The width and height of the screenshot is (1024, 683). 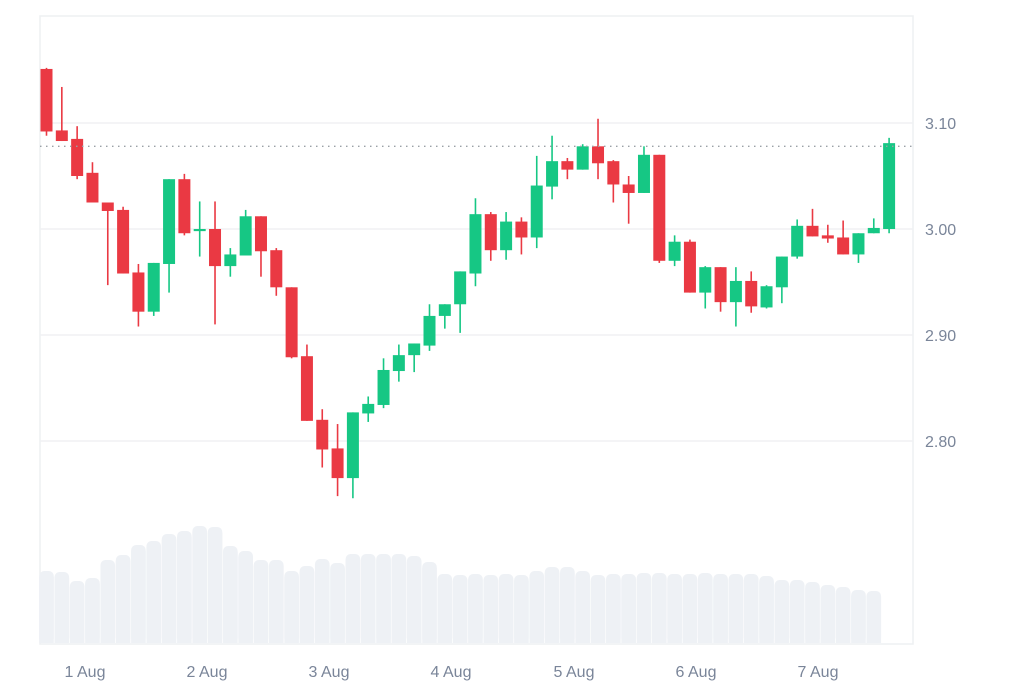 What do you see at coordinates (574, 672) in the screenshot?
I see `x-tick-label: 5 Aug` at bounding box center [574, 672].